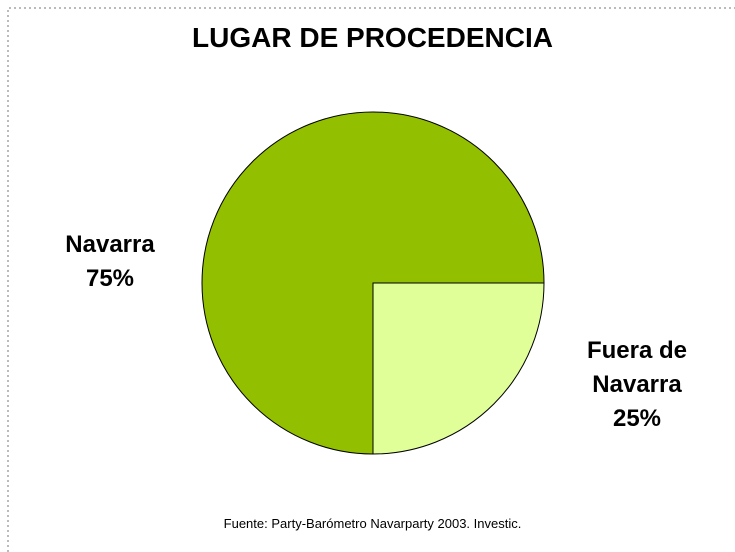  I want to click on slice-label: Fuera de Navarra 25%, so click(637, 385).